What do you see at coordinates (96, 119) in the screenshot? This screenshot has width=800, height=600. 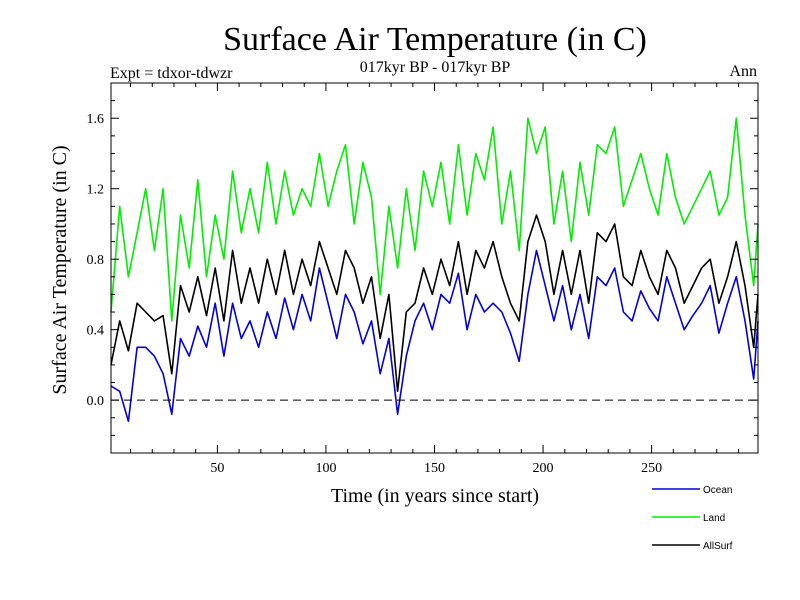 I see `y-tick-label: 1.6` at bounding box center [96, 119].